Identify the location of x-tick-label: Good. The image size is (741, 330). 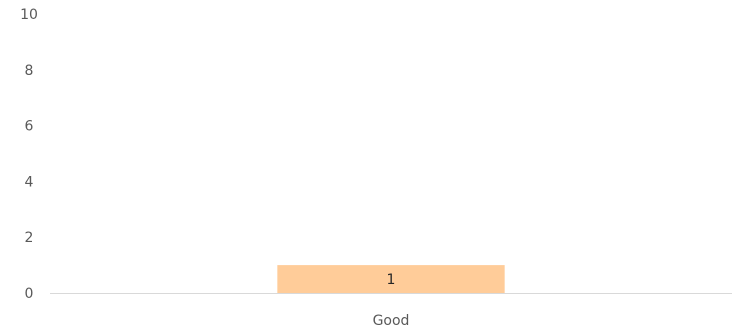
(391, 321).